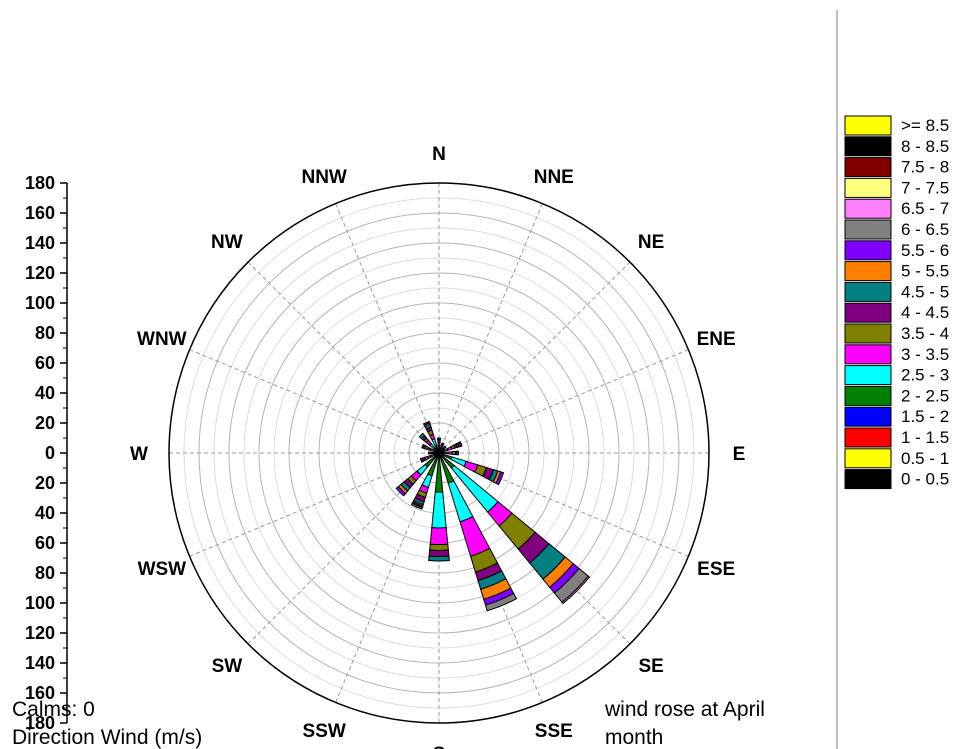 The height and width of the screenshot is (749, 968). I want to click on legend-label: 2 - 2.5, so click(925, 395).